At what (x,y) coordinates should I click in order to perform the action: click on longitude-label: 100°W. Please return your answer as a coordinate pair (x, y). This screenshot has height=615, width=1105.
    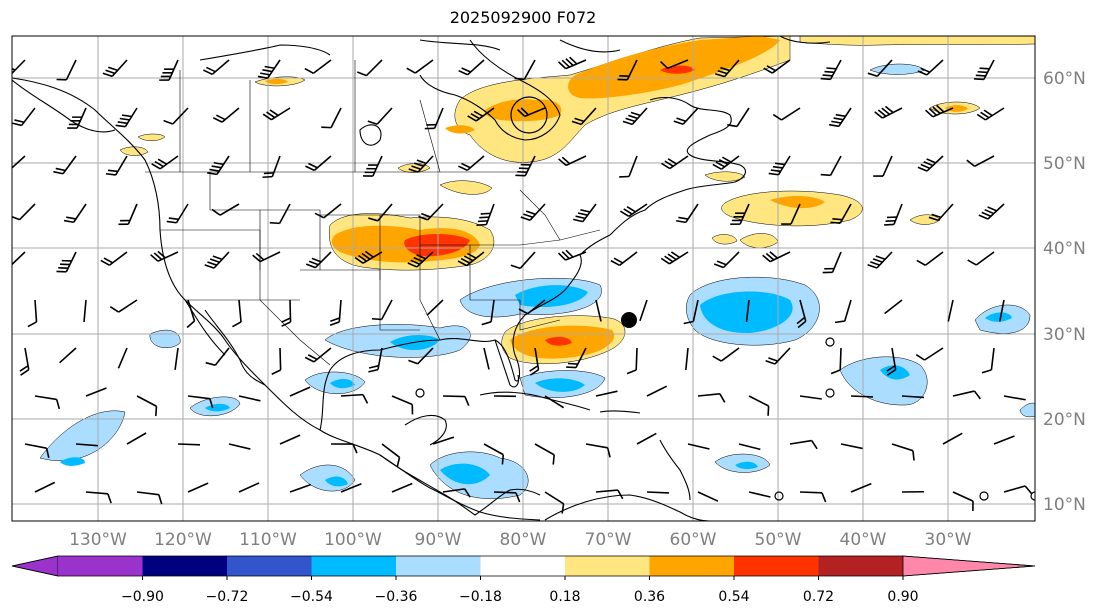
    Looking at the image, I should click on (353, 540).